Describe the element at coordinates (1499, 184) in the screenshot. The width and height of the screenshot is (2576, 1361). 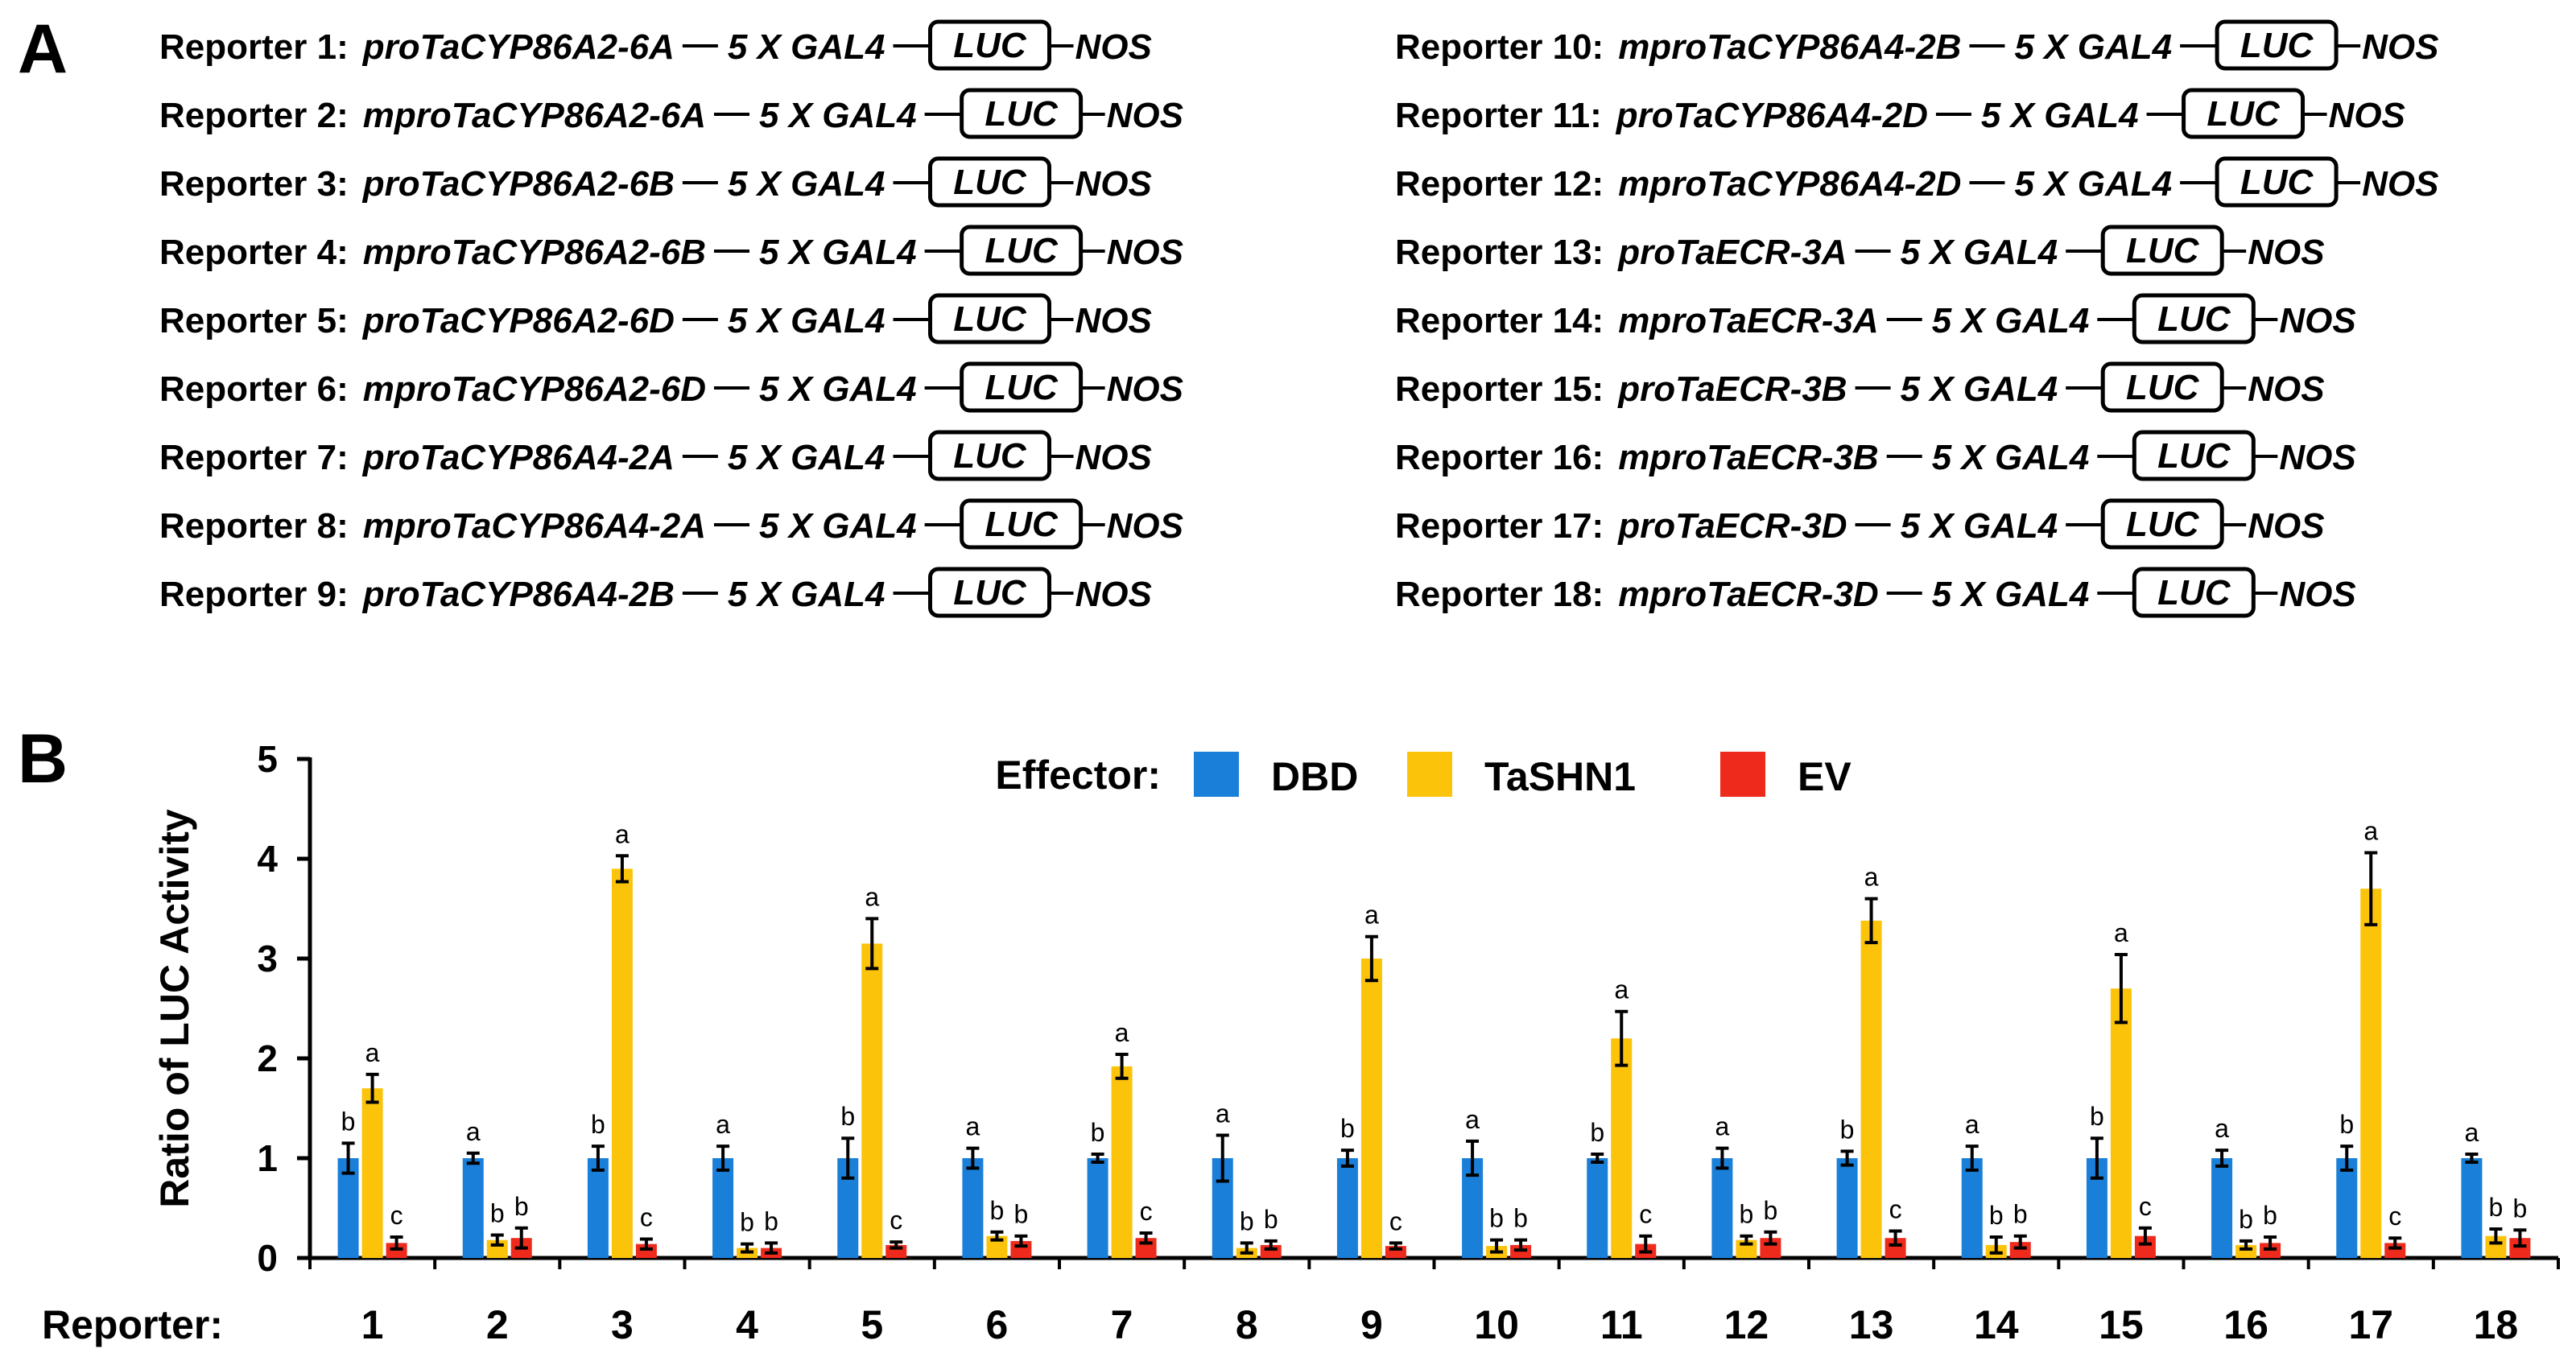
I see `reporter-label: Reporter 12:` at that location.